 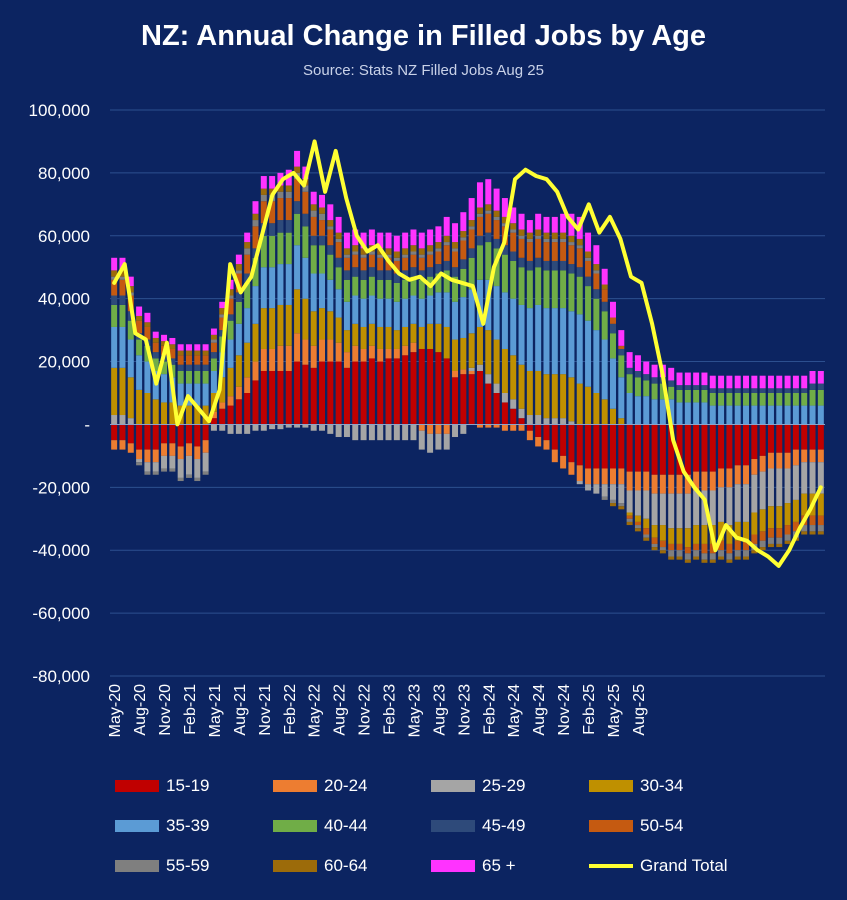 I want to click on x-tick-label: Nov-20, so click(x=165, y=710).